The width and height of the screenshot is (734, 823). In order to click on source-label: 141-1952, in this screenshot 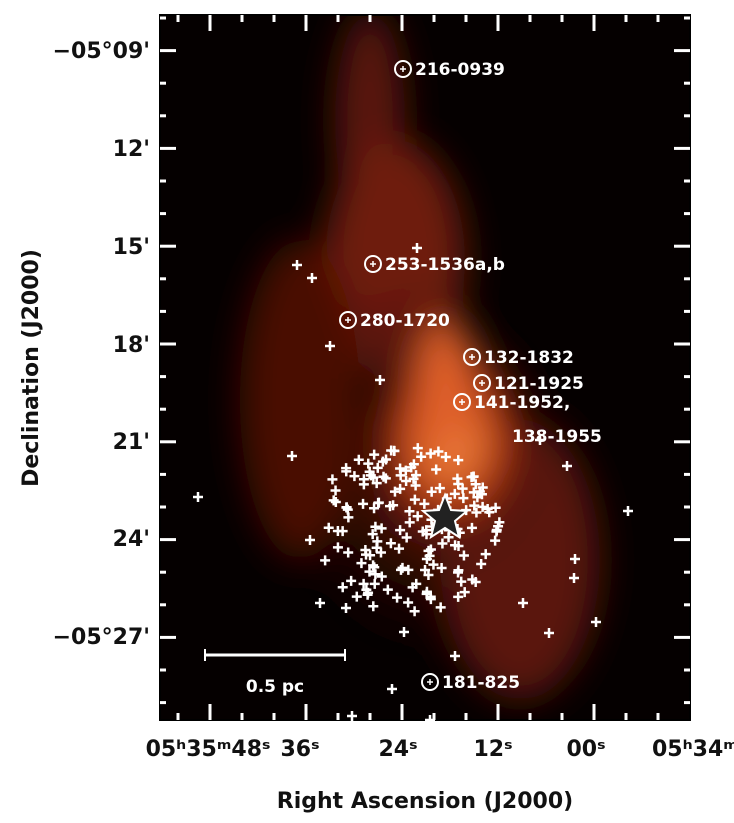, I will do `click(522, 403)`.